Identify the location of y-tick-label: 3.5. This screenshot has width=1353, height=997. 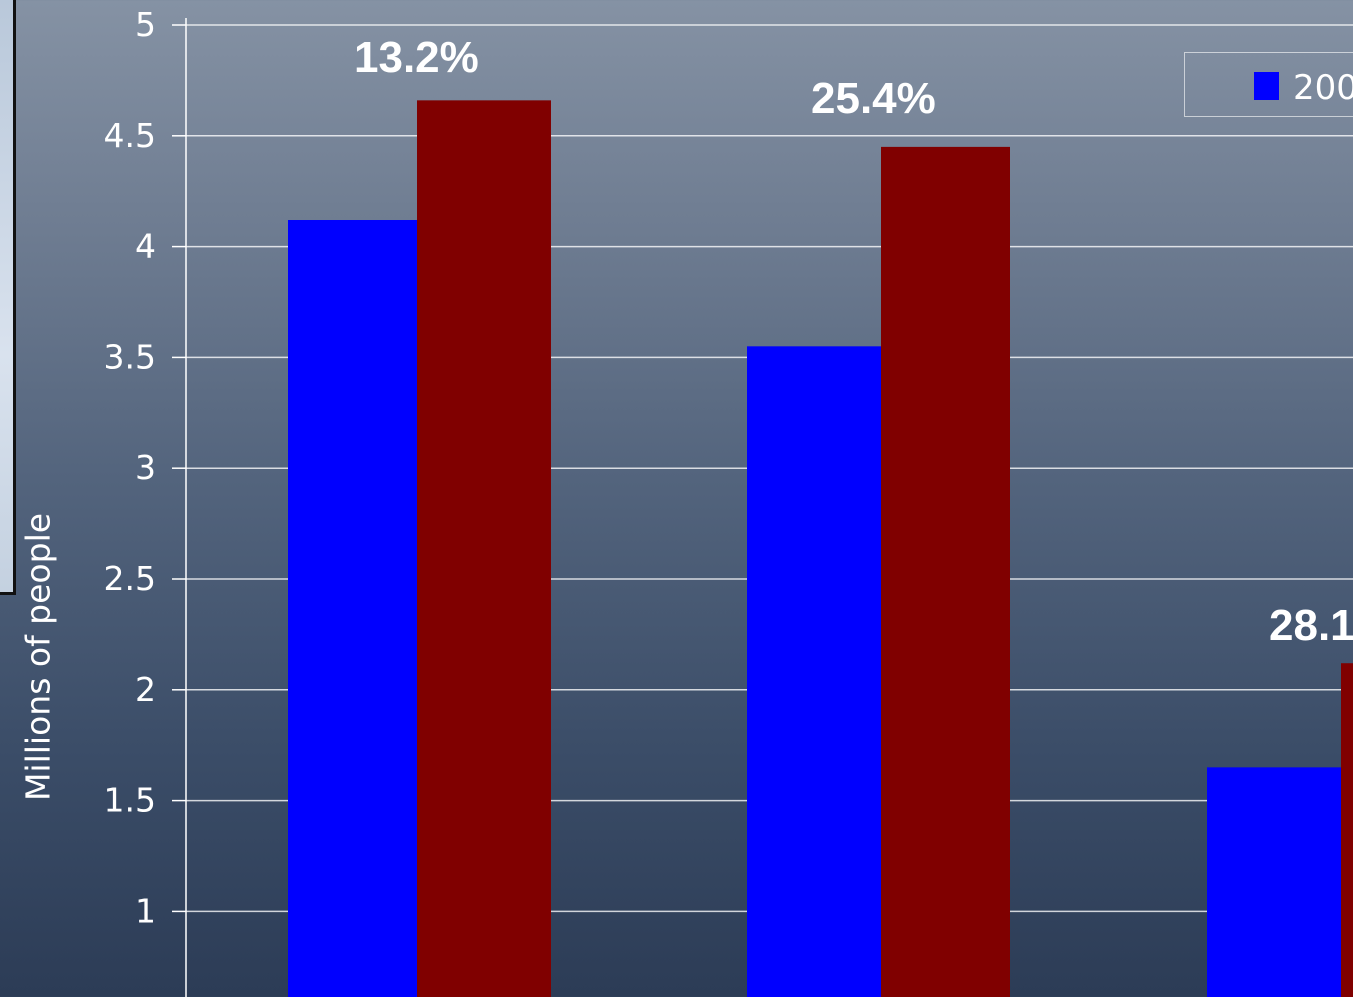
(130, 356).